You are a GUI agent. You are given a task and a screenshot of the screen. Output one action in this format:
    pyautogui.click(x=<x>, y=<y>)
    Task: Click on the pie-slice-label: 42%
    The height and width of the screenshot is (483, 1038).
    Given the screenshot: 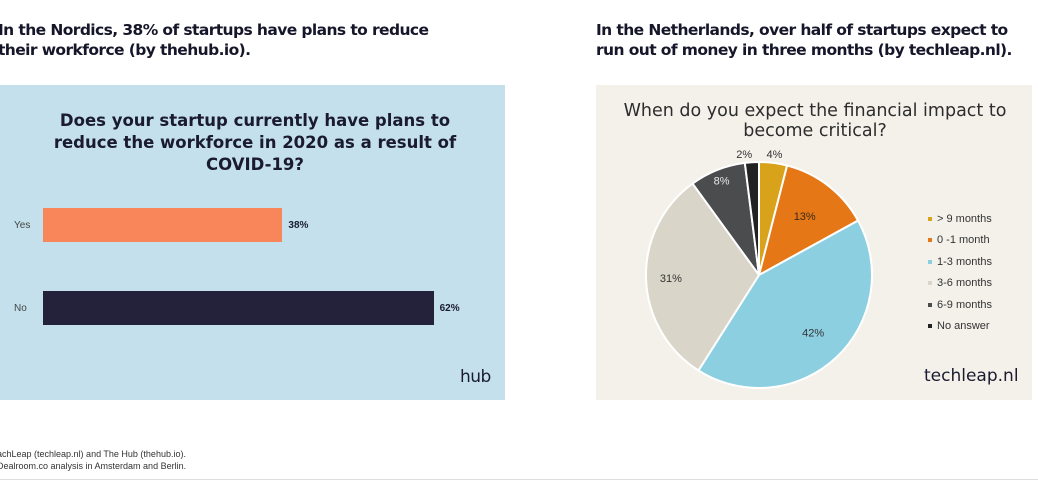 What is the action you would take?
    pyautogui.click(x=813, y=334)
    